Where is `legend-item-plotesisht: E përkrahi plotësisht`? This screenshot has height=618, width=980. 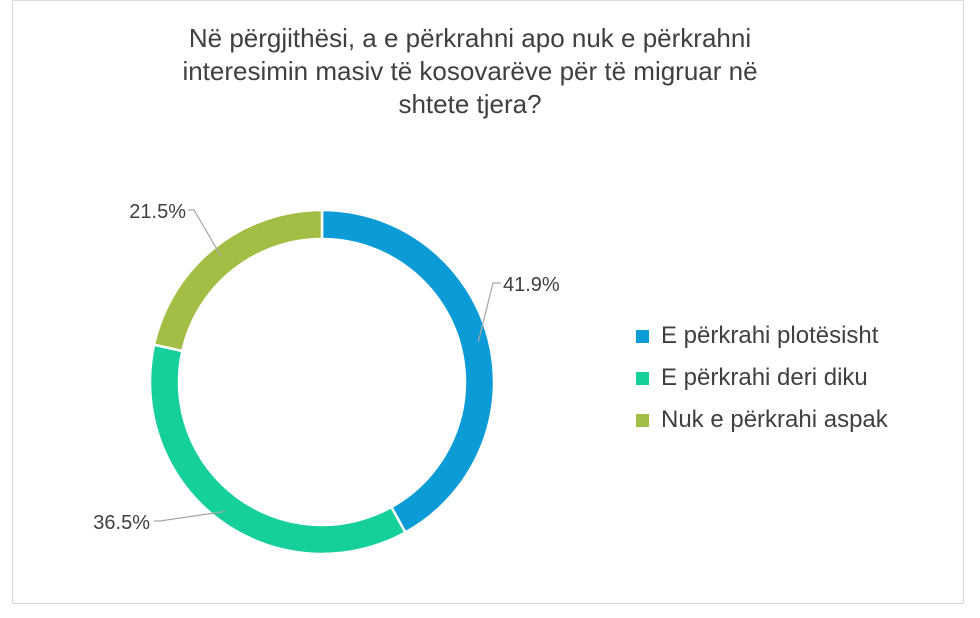 legend-item-plotesisht: E përkrahi plotësisht is located at coordinates (762, 336).